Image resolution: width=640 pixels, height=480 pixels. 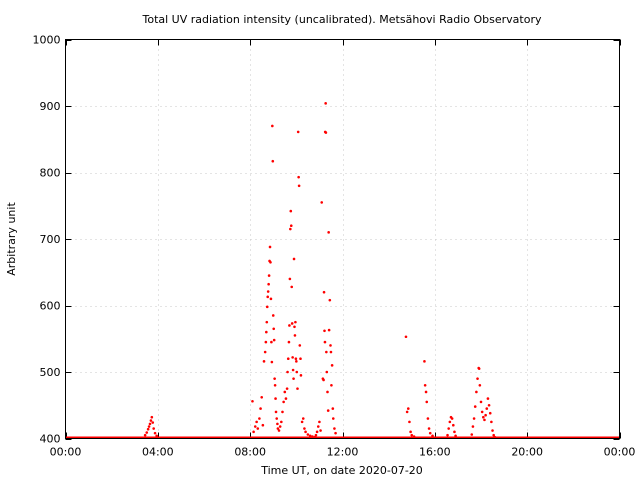 What do you see at coordinates (250, 452) in the screenshot?
I see `x-tick-label: 08:00` at bounding box center [250, 452].